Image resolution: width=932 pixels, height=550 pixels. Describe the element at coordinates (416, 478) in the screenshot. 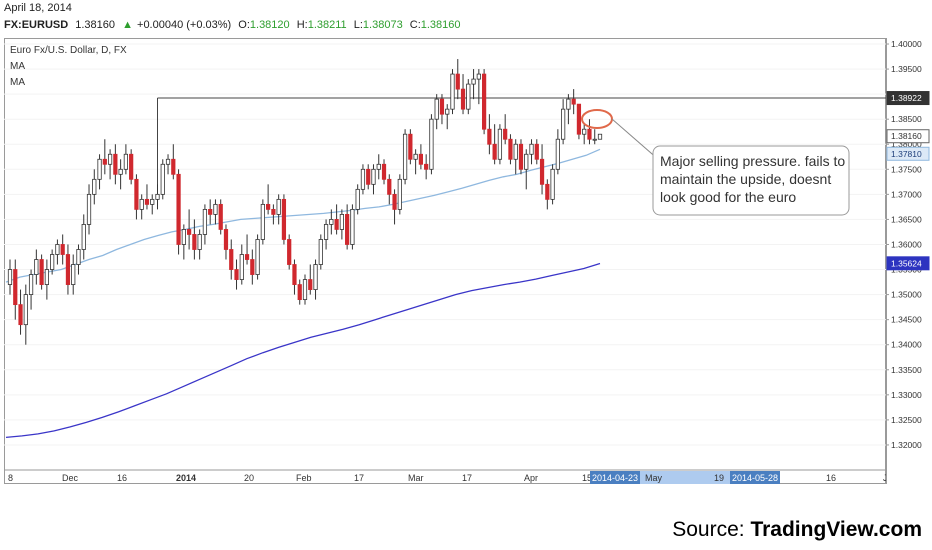

I see `x-tick-label: Mar` at that location.